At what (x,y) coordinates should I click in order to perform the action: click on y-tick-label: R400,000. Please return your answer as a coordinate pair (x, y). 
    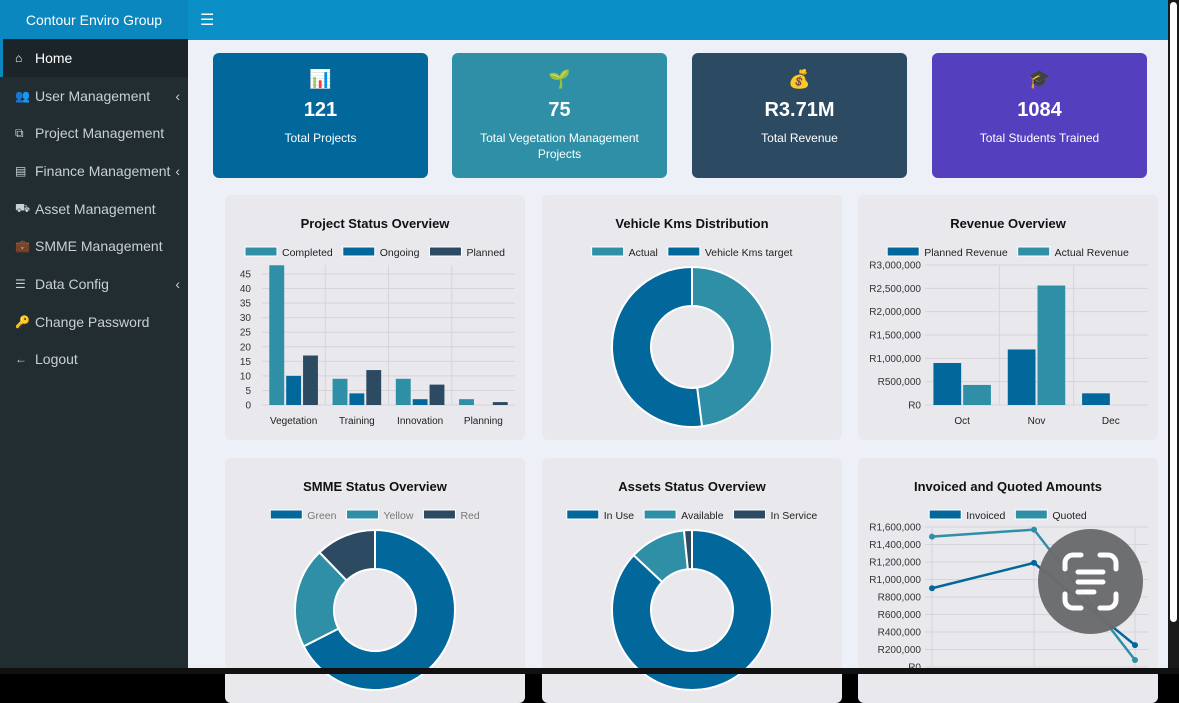
    Looking at the image, I should click on (900, 633).